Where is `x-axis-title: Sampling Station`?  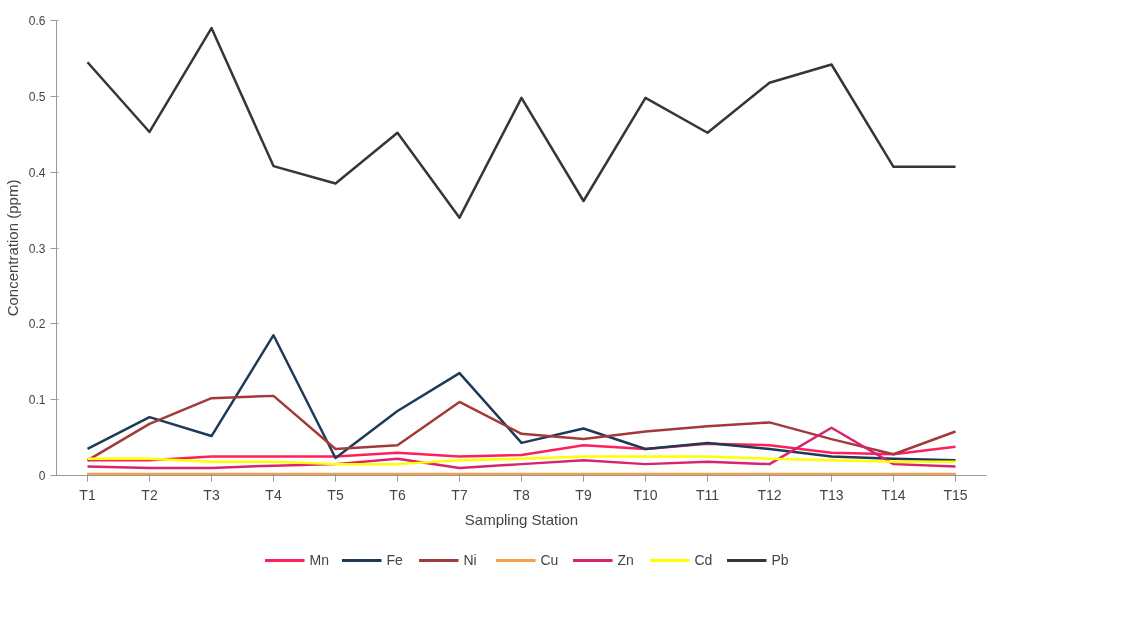
x-axis-title: Sampling Station is located at coordinates (521, 519).